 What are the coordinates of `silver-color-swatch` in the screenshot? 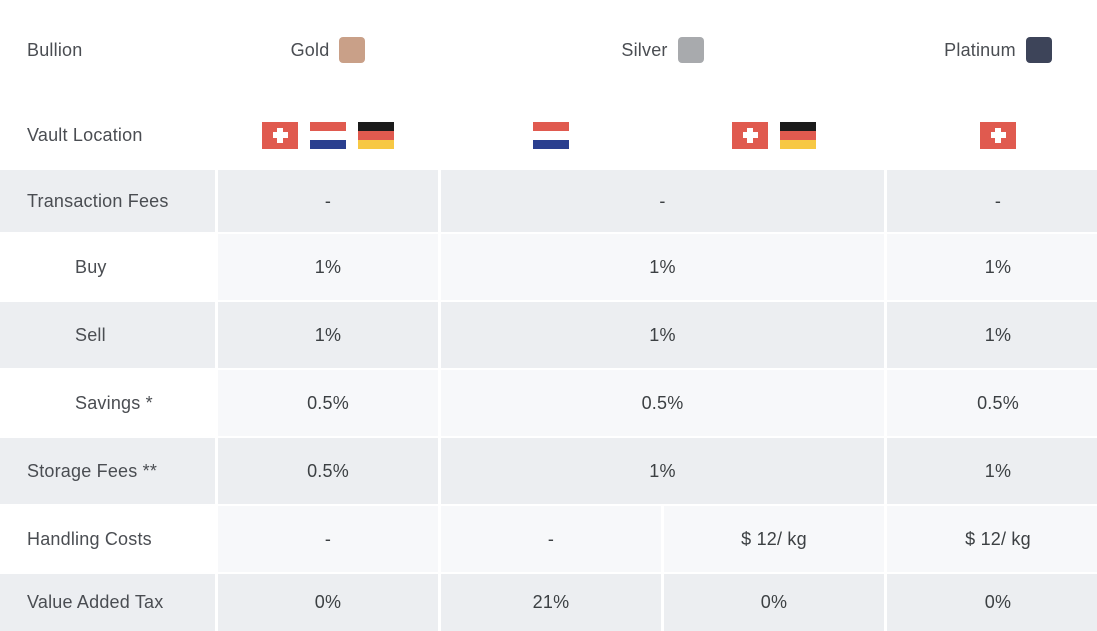 It's located at (690, 50).